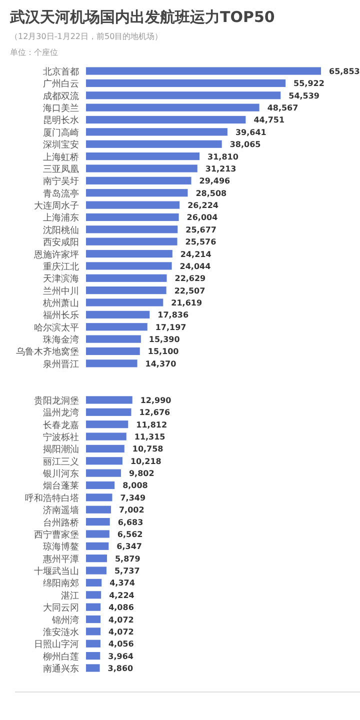  Describe the element at coordinates (61, 522) in the screenshot. I see `y-tick-label: 台州路桥` at that location.